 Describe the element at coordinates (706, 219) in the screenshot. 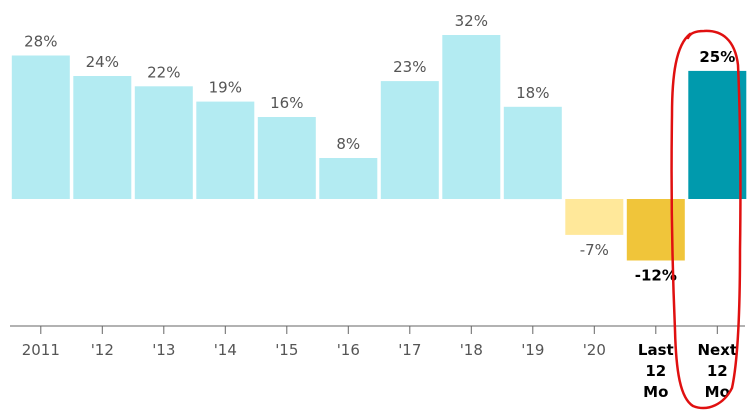

I see `highlight-annotation-outline` at that location.